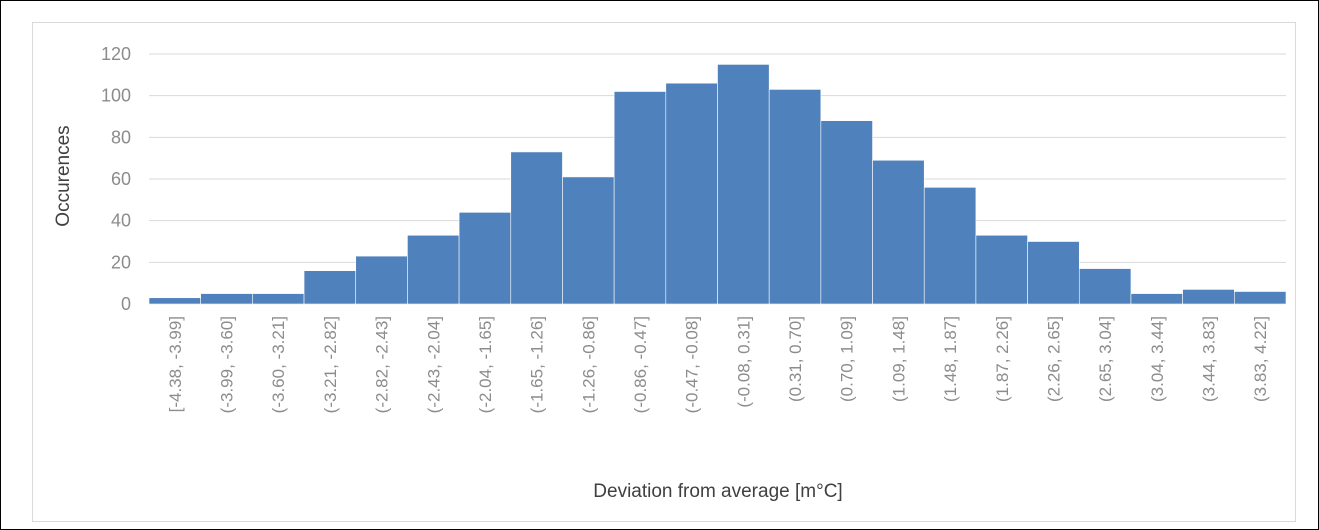  I want to click on x-tick-label: (3.04, 3.44], so click(1157, 359).